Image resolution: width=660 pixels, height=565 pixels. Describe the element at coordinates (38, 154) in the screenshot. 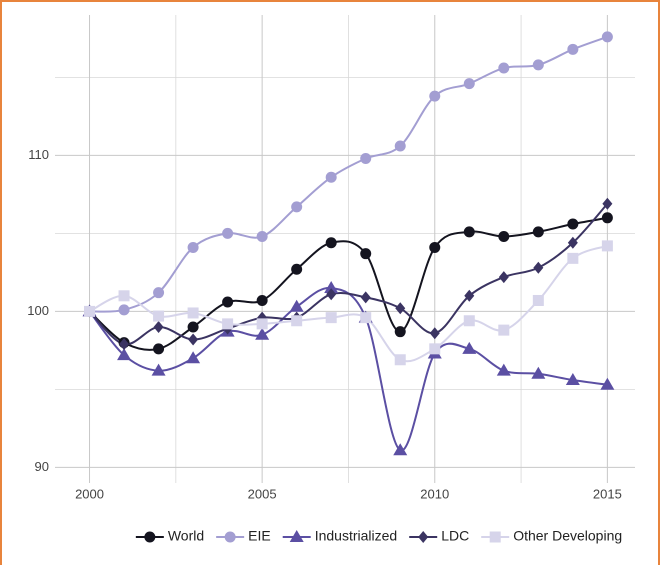

I see `y-tick-label: 110` at that location.